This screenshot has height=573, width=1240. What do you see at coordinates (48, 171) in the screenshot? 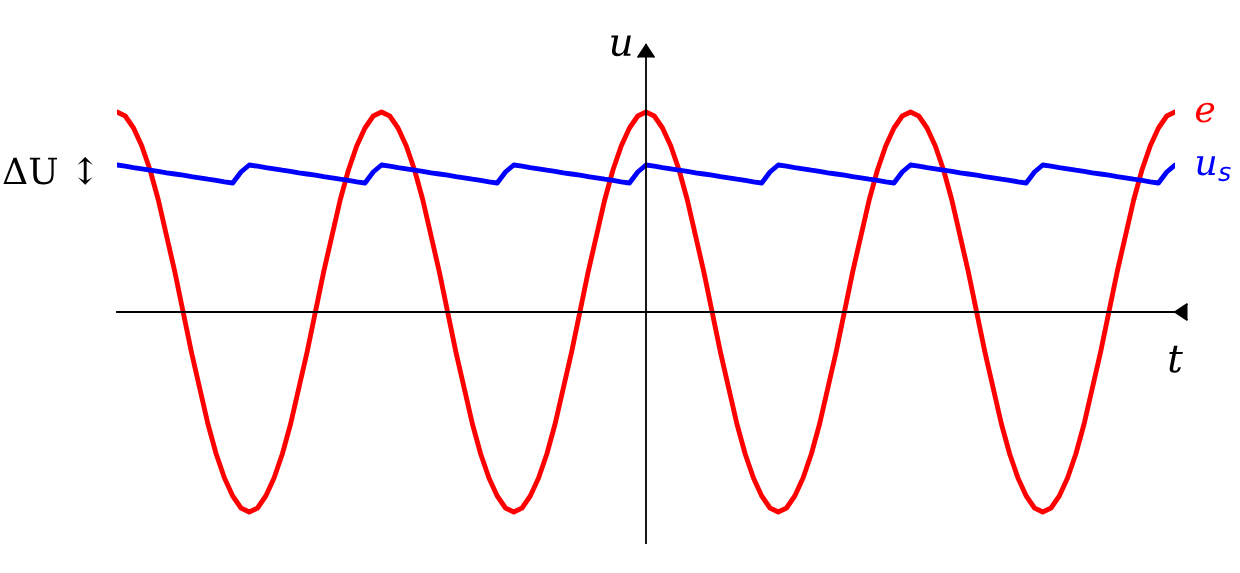
I see `text: ΔU ↕` at bounding box center [48, 171].